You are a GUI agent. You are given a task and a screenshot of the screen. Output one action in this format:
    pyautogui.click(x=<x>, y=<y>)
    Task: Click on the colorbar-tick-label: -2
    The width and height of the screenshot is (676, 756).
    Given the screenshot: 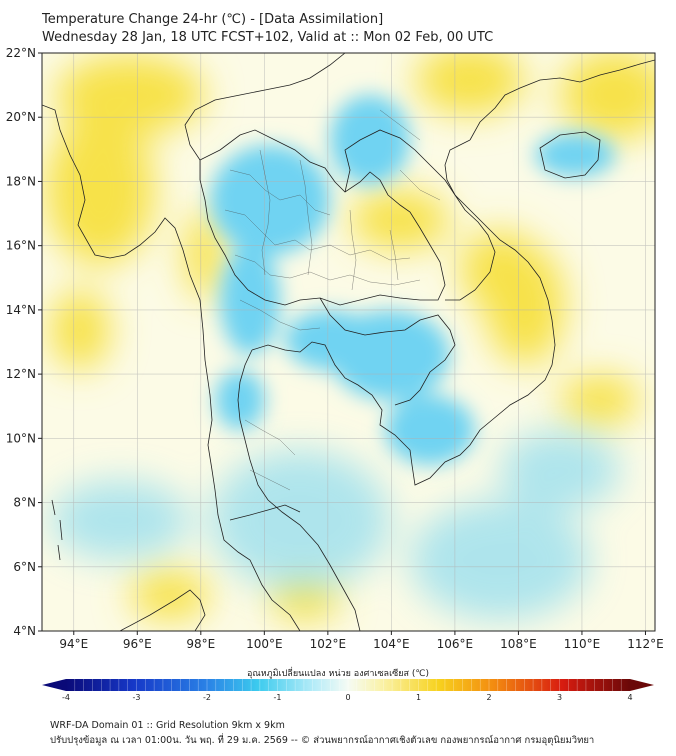 What is the action you would take?
    pyautogui.click(x=207, y=697)
    